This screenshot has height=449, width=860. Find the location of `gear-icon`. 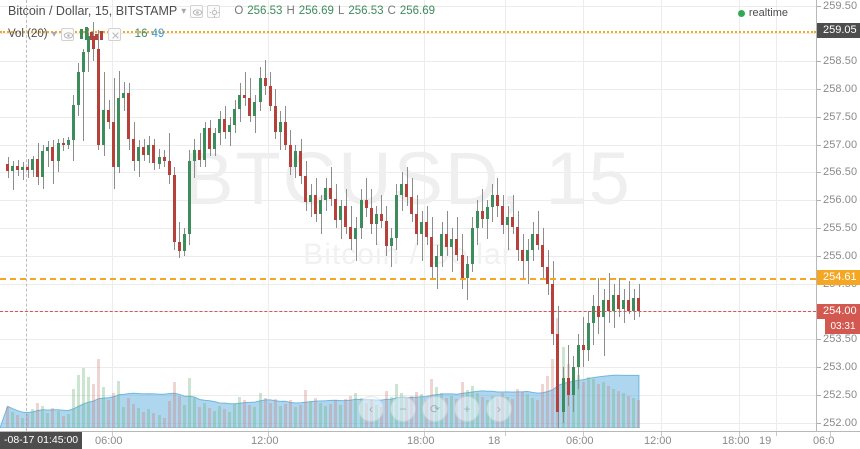

gear-icon is located at coordinates (214, 11).